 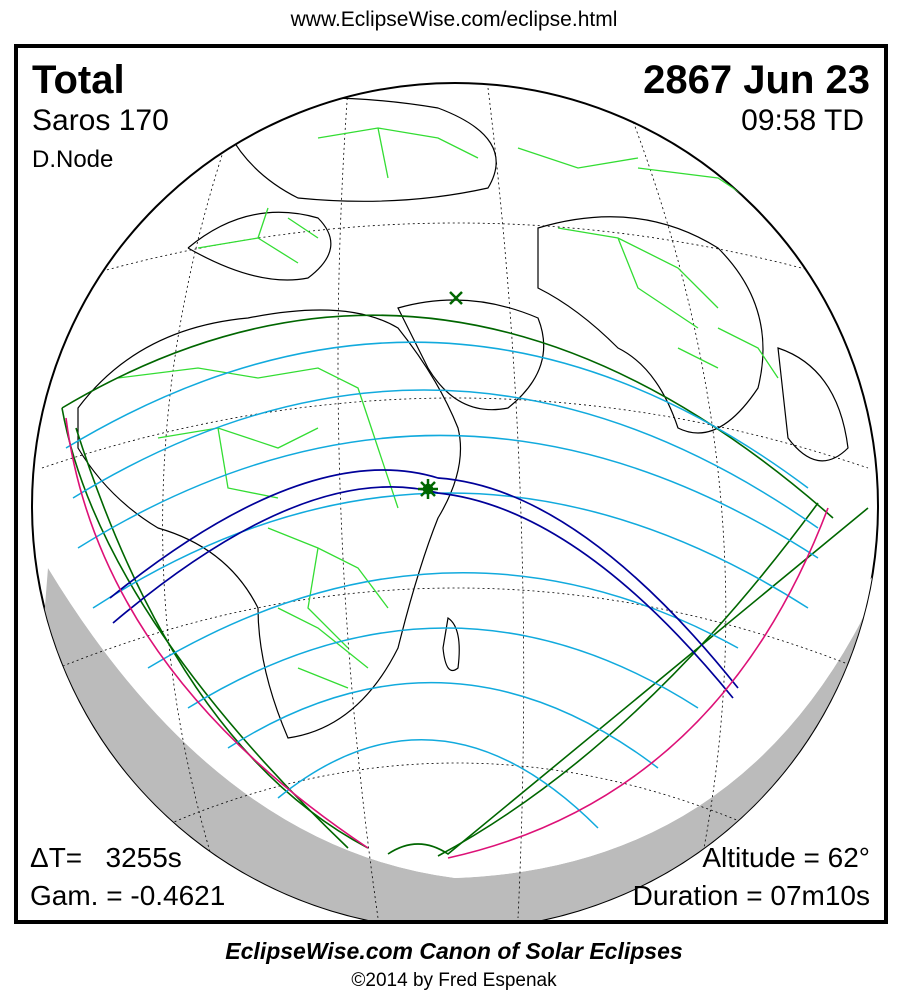 I want to click on node-label: D.Node, so click(x=73, y=159).